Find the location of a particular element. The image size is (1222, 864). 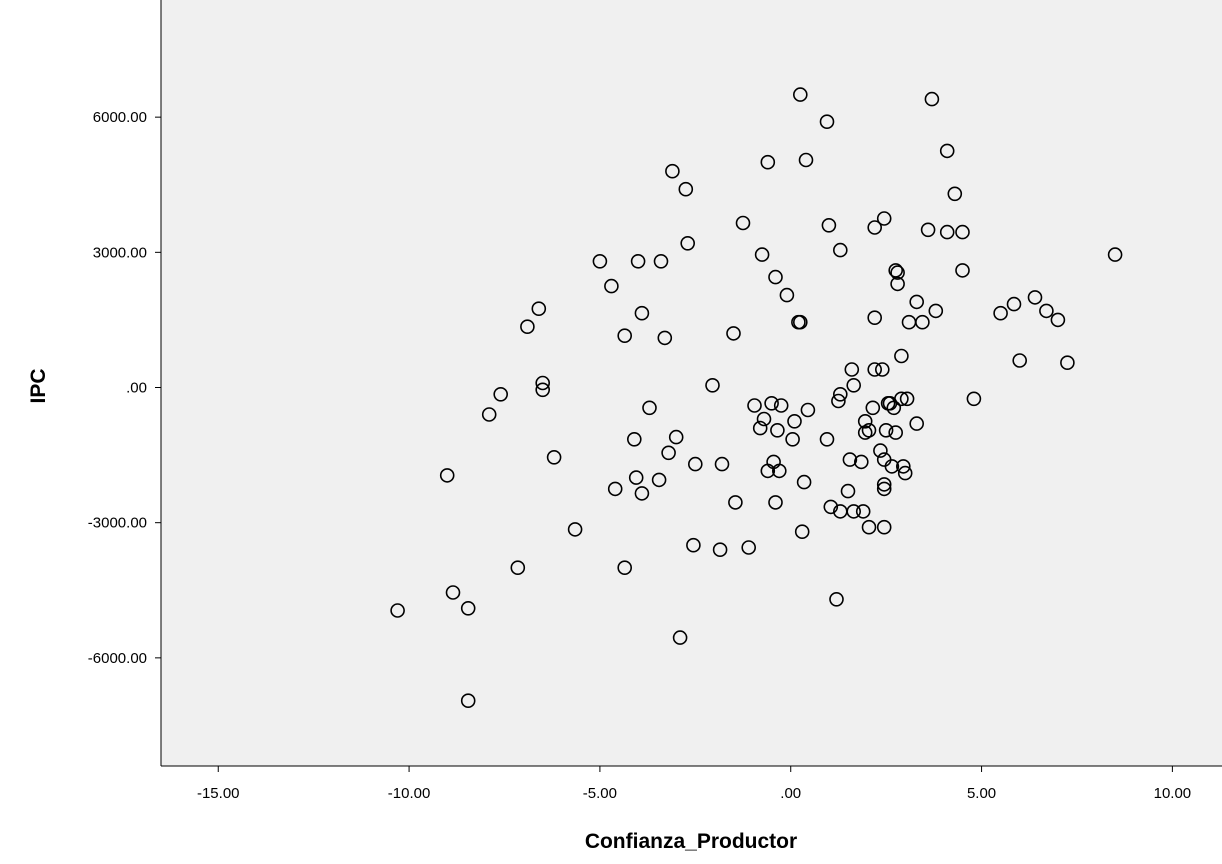

x-tick-label: -5.00 is located at coordinates (600, 793).